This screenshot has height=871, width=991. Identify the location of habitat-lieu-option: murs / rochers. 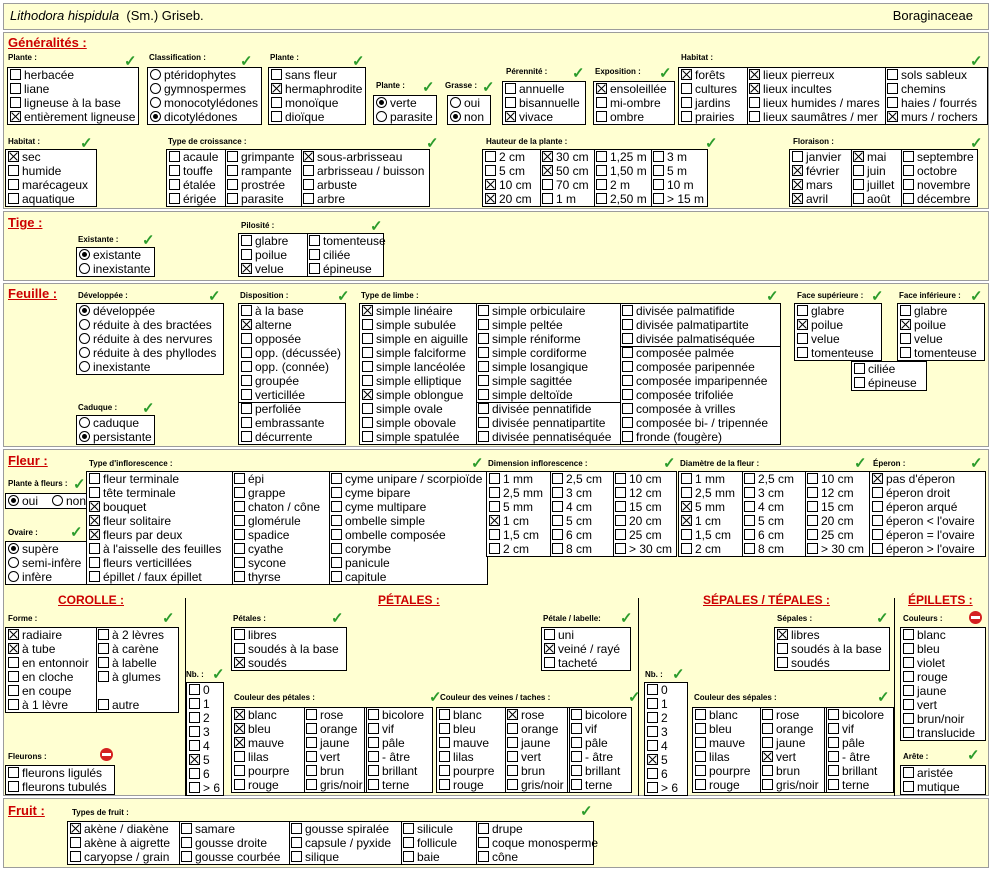
(932, 117).